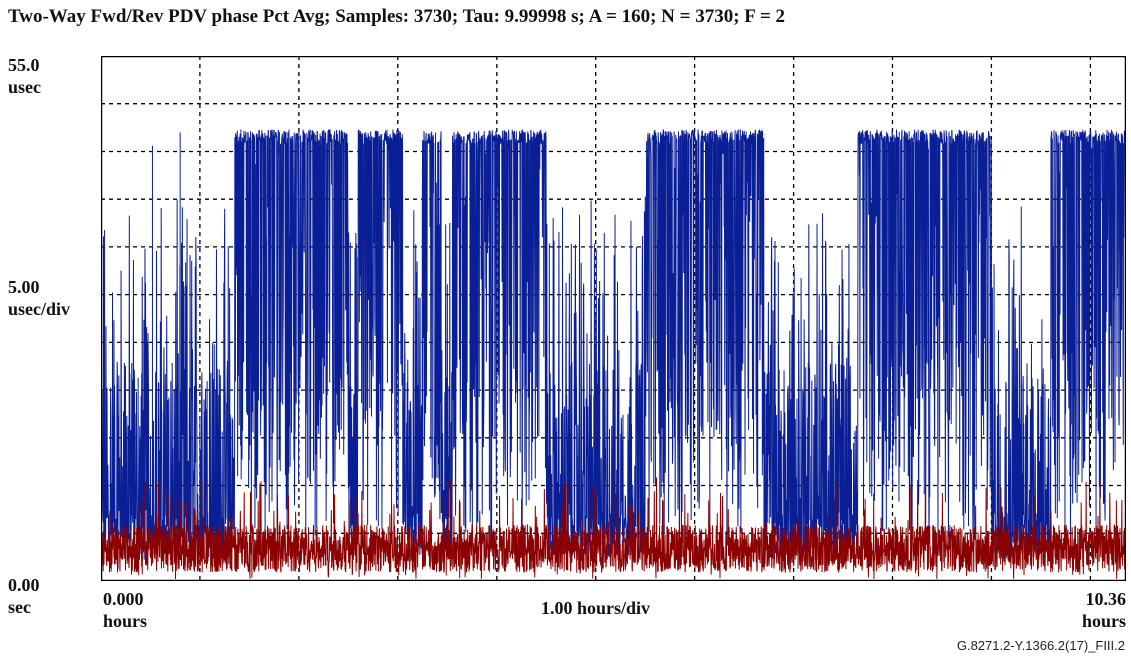 The width and height of the screenshot is (1131, 661). I want to click on y-scale-unit: usec/div, so click(39, 309).